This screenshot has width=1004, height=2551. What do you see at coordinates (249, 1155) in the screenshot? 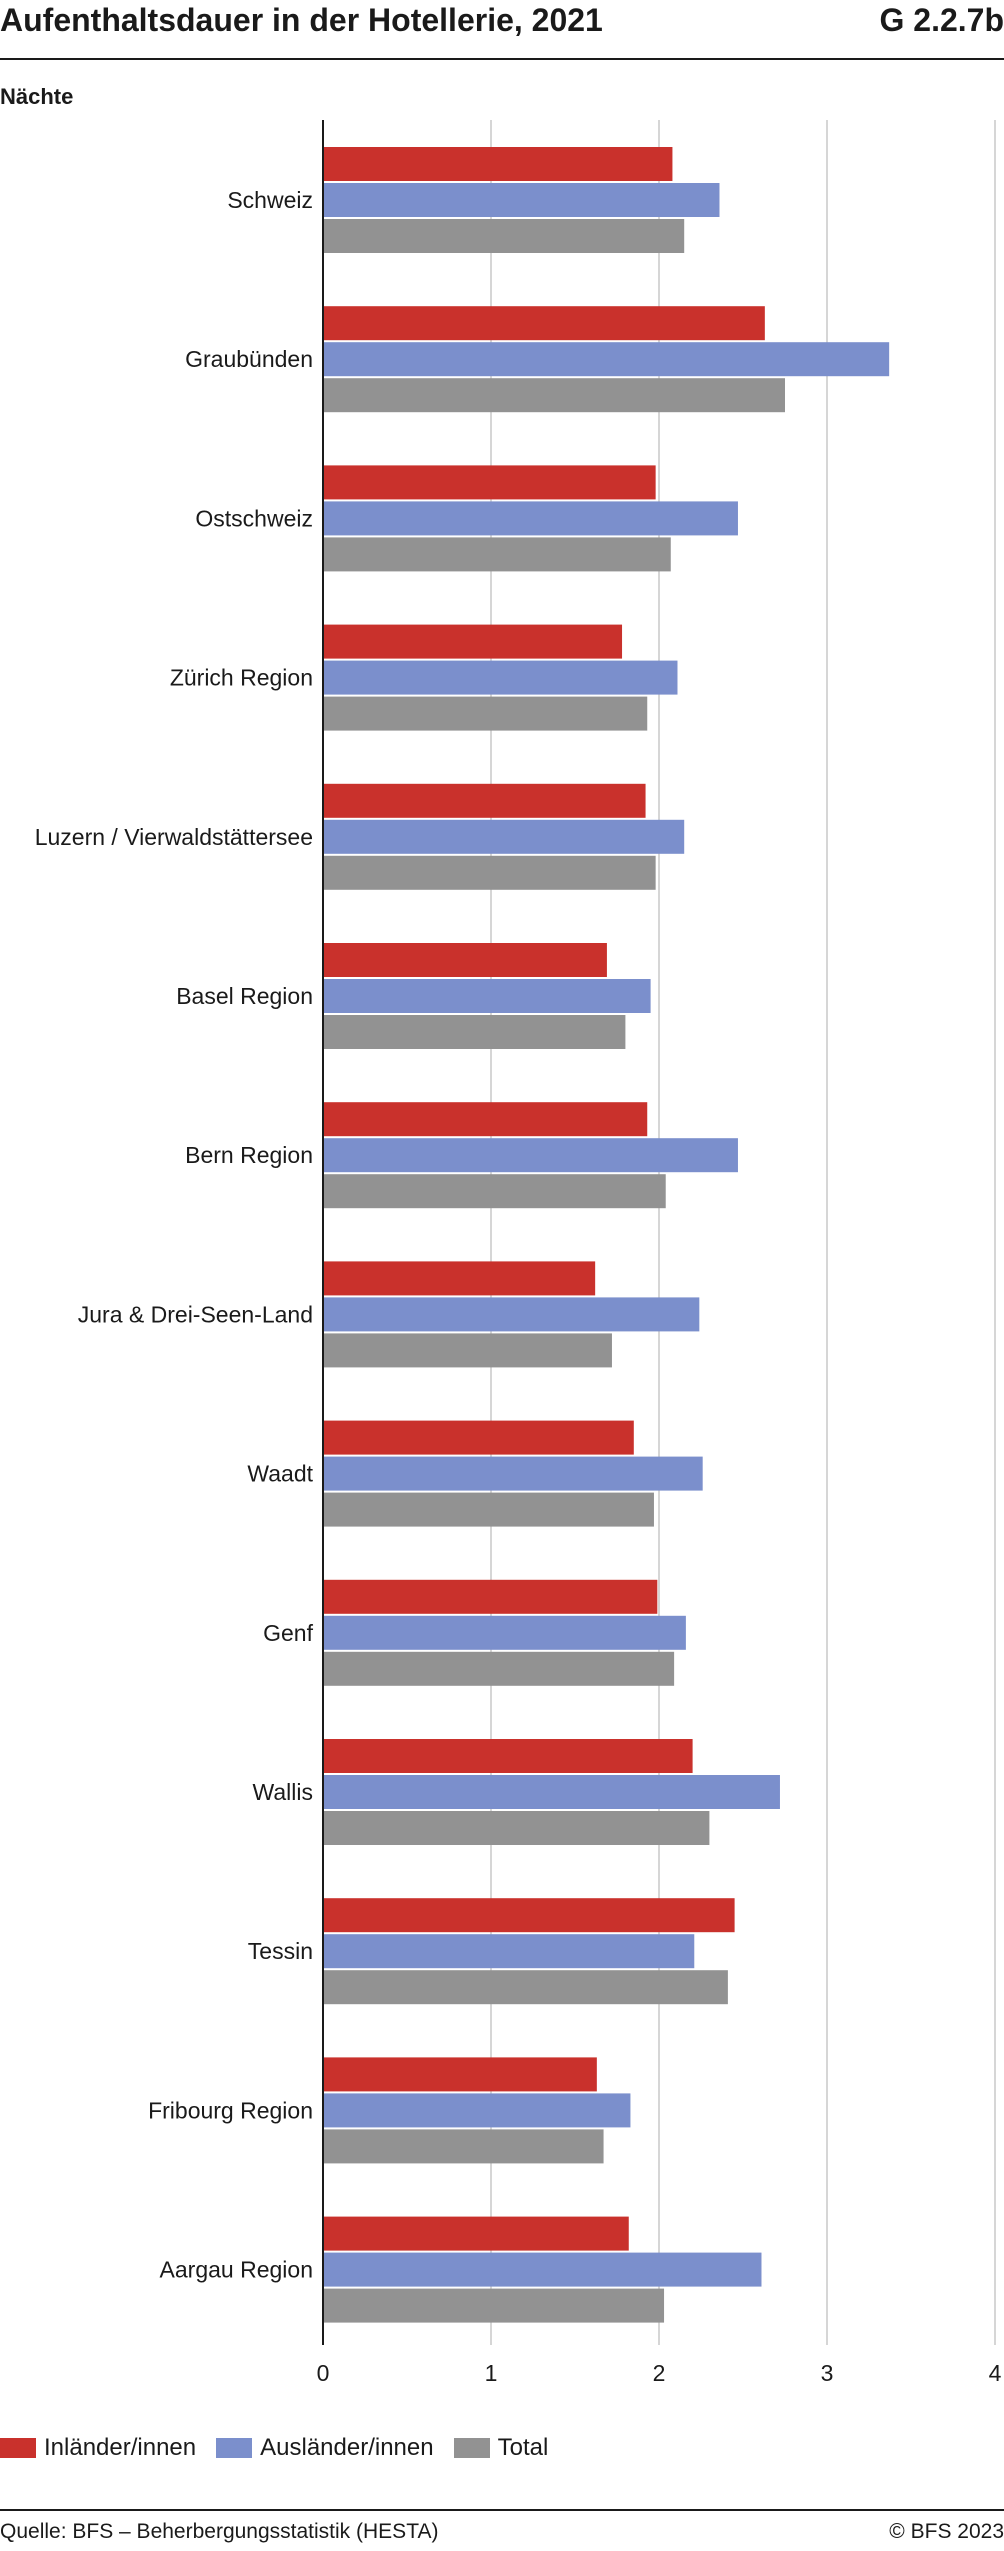
I see `category-label: Bern Region` at bounding box center [249, 1155].